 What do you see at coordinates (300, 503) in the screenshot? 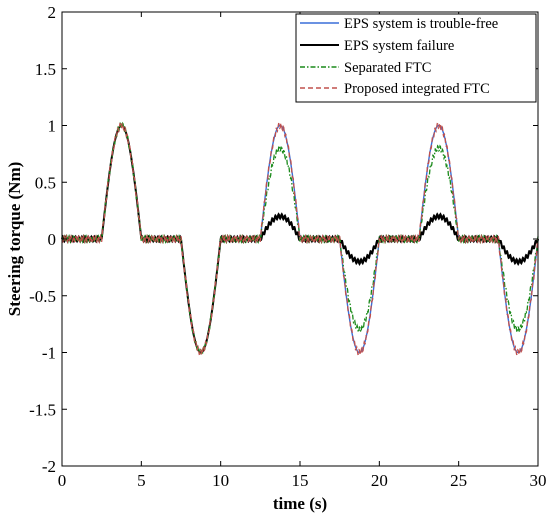
I see `x-axis-label: time (s)` at bounding box center [300, 503].